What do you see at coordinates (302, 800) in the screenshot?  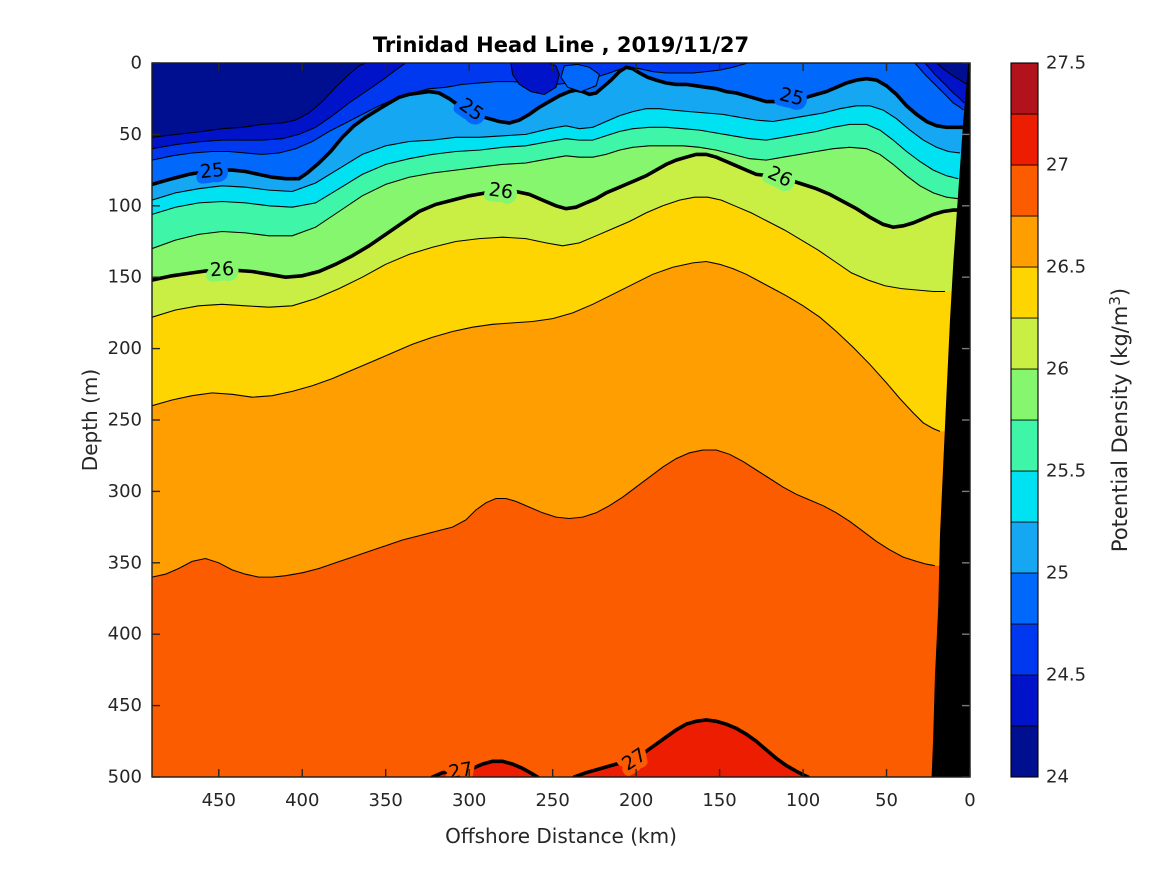 I see `x-tick-label: 400` at bounding box center [302, 800].